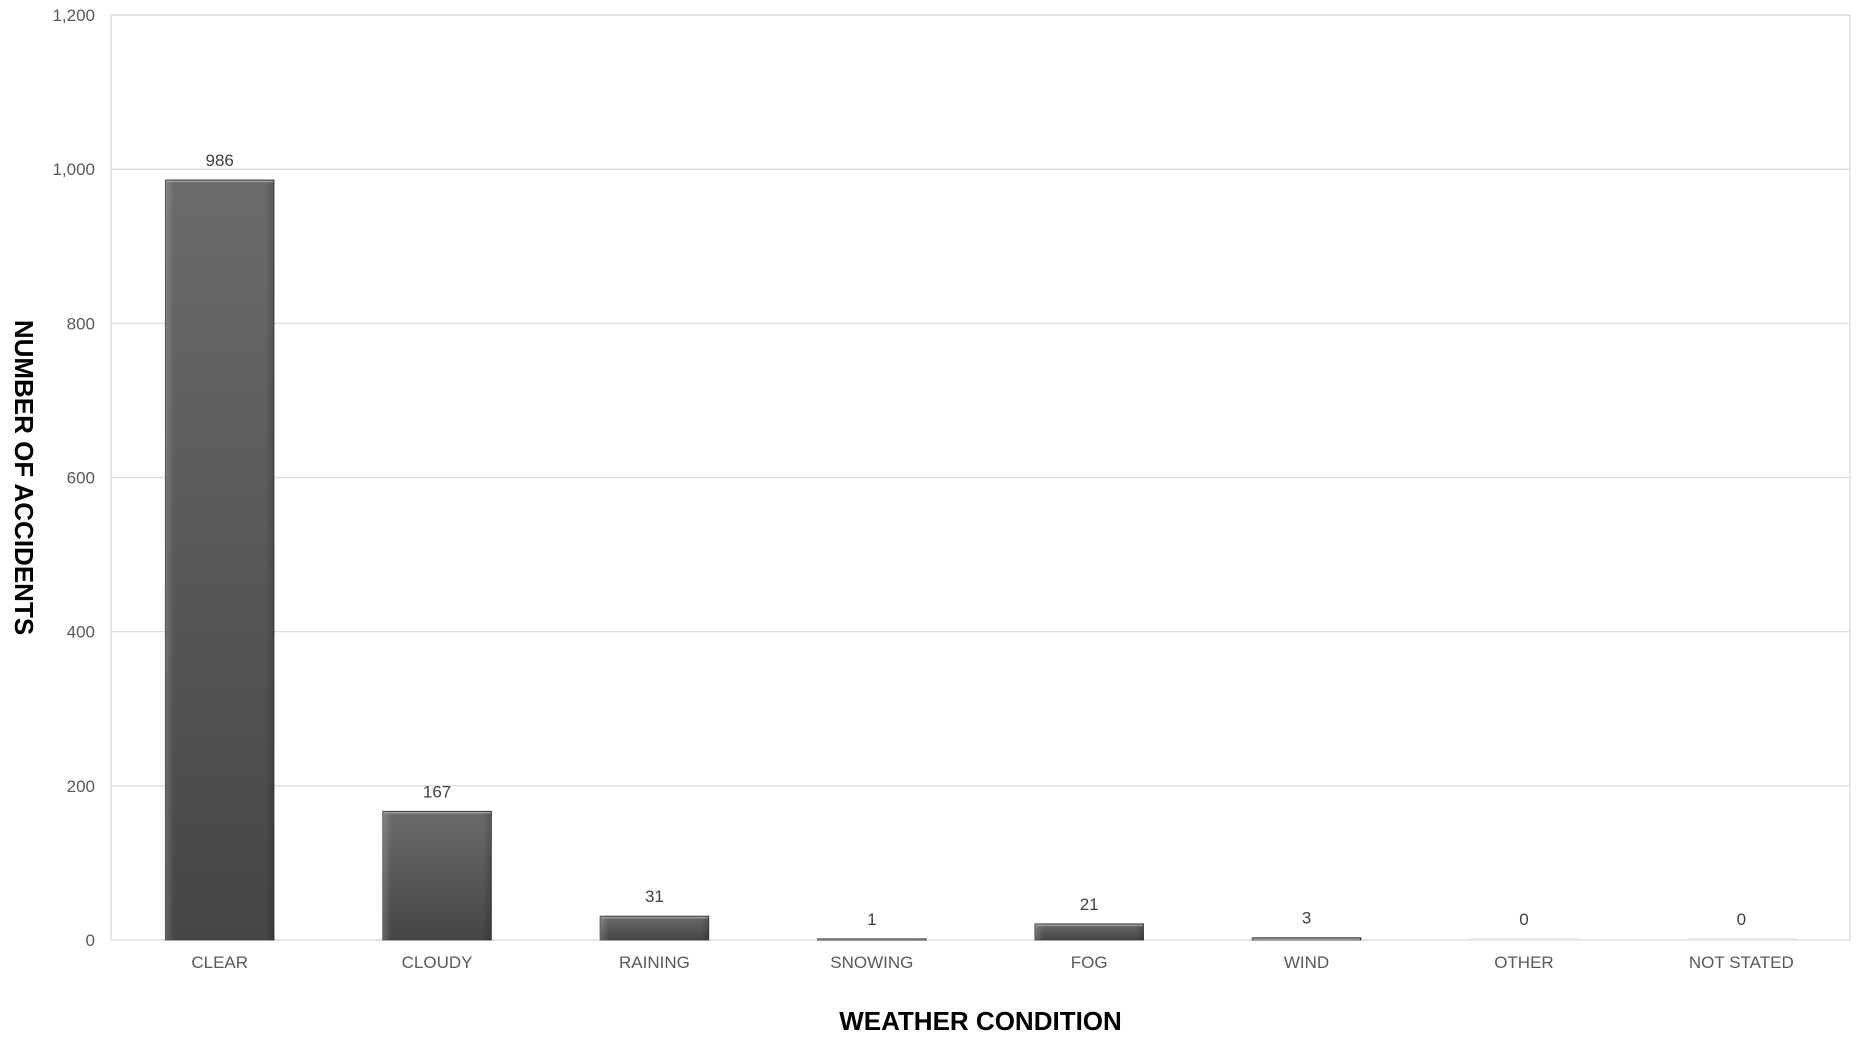 The width and height of the screenshot is (1858, 1042). Describe the element at coordinates (1306, 939) in the screenshot. I see `bar-wind` at that location.